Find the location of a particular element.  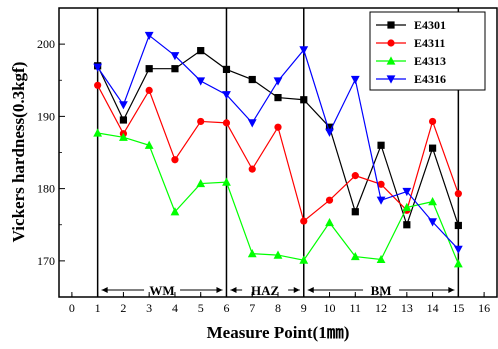

legend-marker-e4301 is located at coordinates (391, 25).